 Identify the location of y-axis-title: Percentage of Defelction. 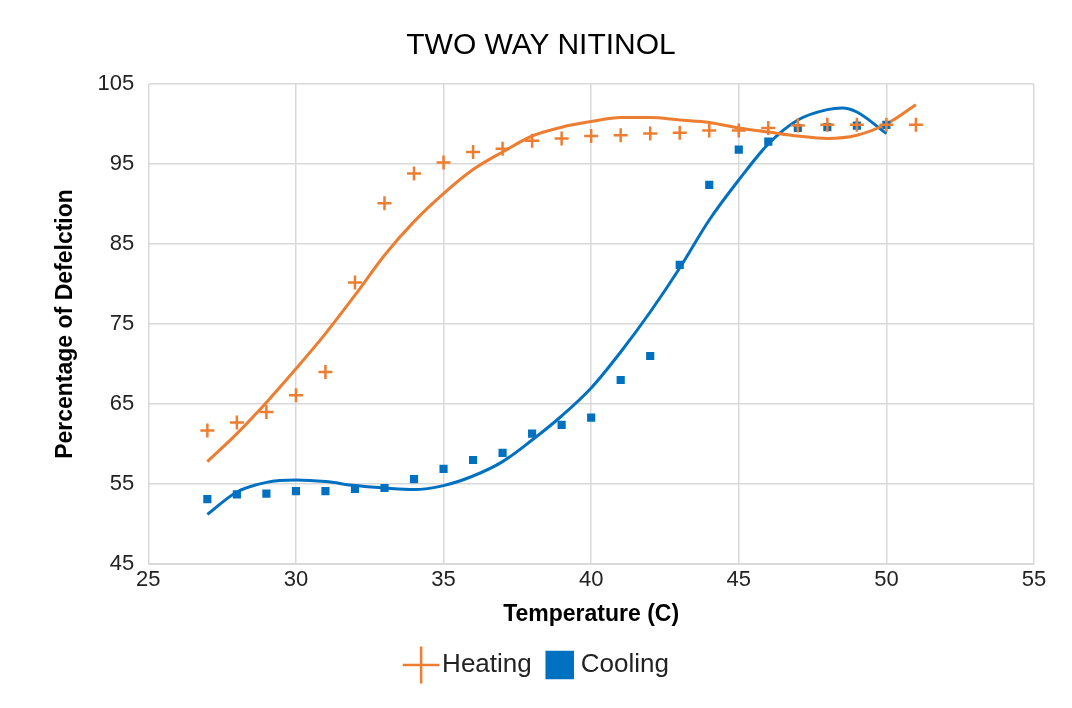
(64, 324).